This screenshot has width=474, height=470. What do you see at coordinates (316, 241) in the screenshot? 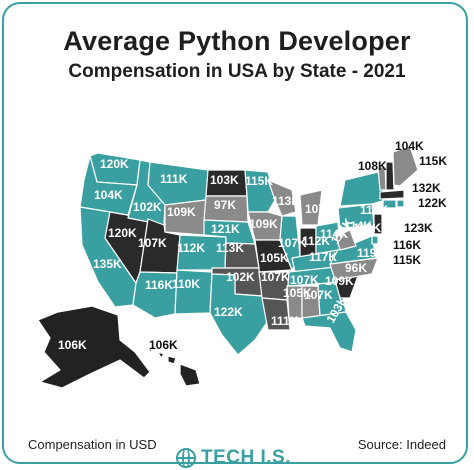
I see `label-indiana: 112K` at bounding box center [316, 241].